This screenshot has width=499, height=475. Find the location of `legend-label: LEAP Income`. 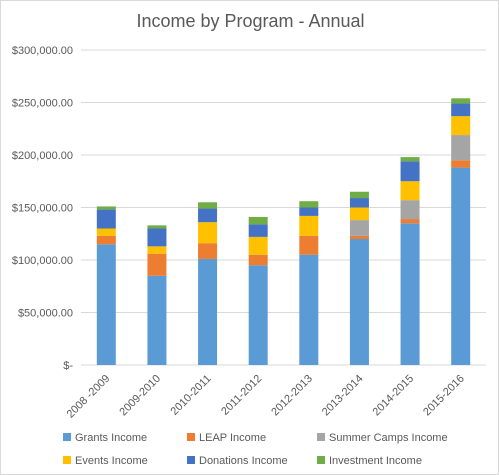

legend-label: LEAP Income is located at coordinates (232, 438).